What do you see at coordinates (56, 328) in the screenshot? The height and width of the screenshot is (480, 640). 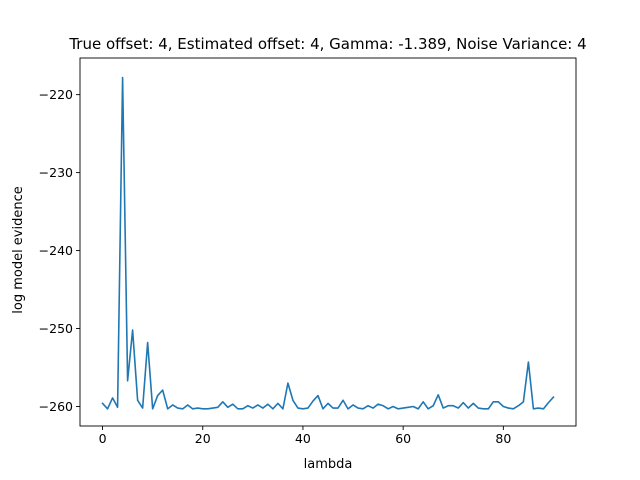 I see `y-tick-label: −250` at bounding box center [56, 328].